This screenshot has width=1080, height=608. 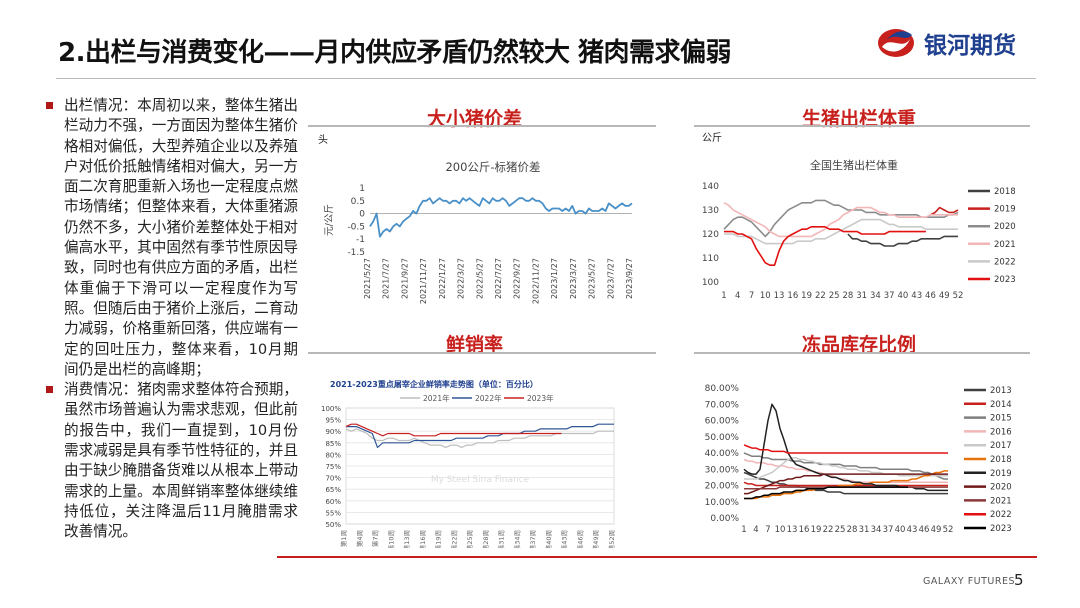 I want to click on x-tick-label: 第4周, so click(x=359, y=538).